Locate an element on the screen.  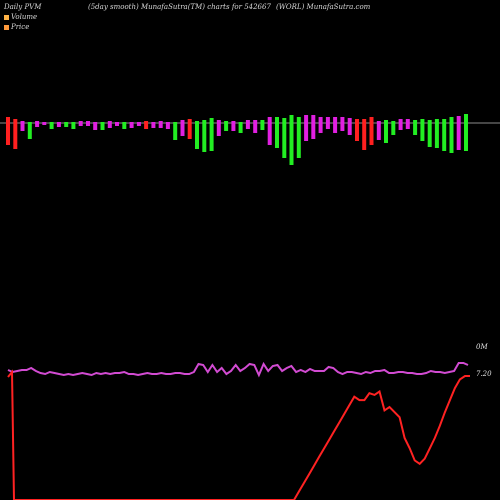
legend-price: Price is located at coordinates (16, 27).